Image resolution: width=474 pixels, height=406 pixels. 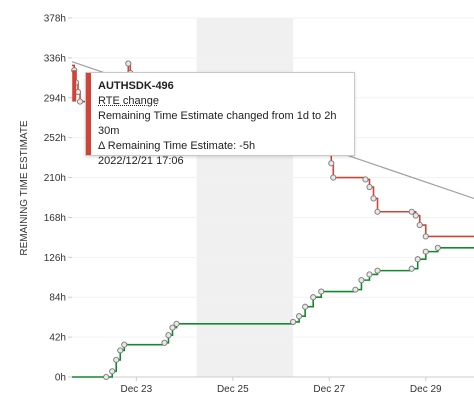 What do you see at coordinates (233, 389) in the screenshot?
I see `x-tick-label: Dec 25` at bounding box center [233, 389].